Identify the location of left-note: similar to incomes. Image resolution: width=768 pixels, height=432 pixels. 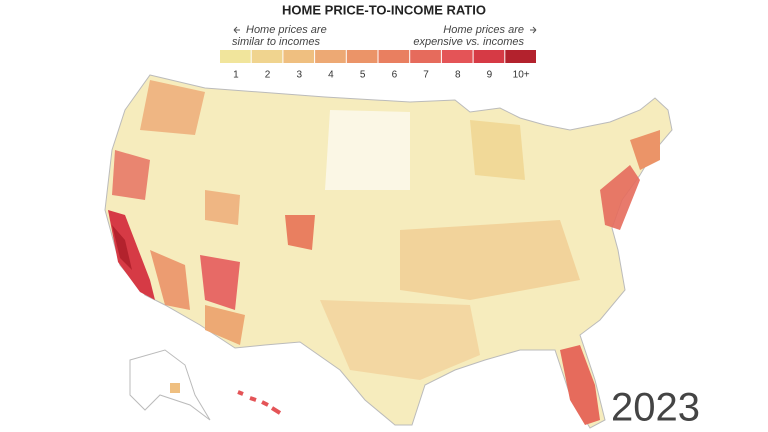
(276, 42).